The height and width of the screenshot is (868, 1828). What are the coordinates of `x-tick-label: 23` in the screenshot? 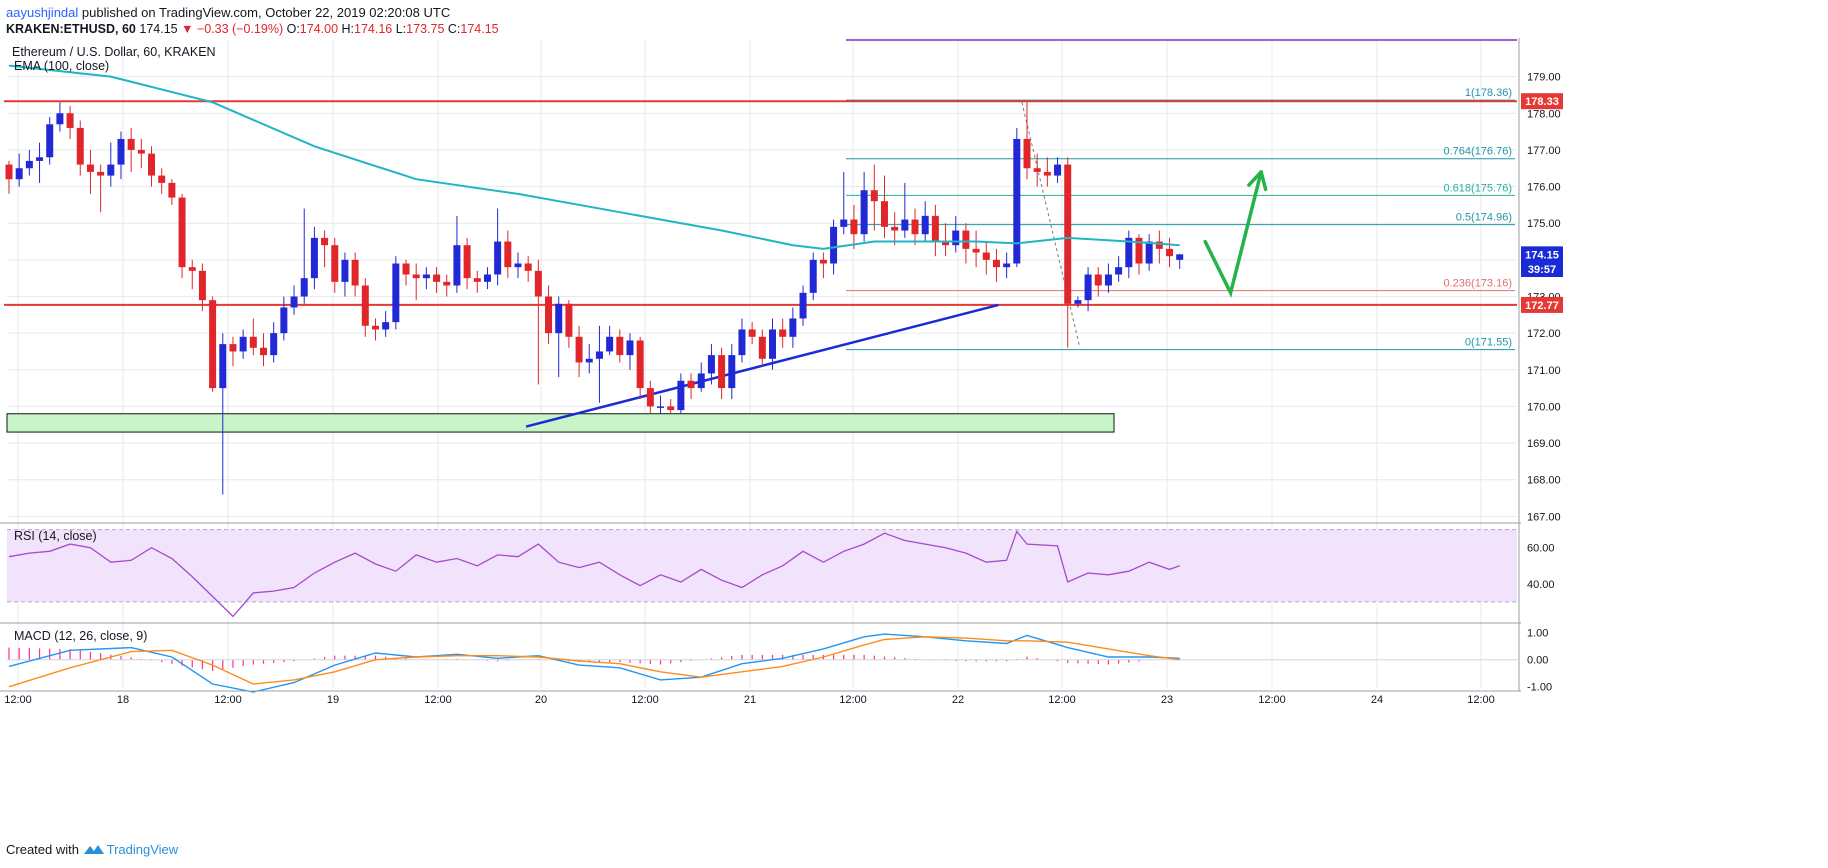 It's located at (1167, 700).